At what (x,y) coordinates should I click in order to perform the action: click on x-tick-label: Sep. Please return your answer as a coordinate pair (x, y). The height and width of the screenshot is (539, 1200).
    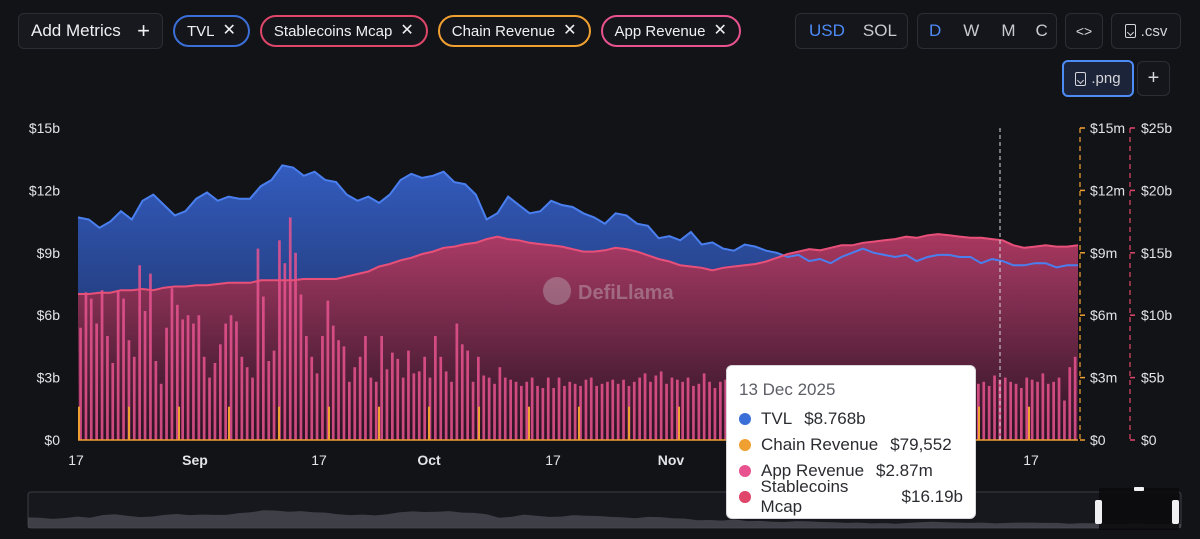
    Looking at the image, I should click on (195, 460).